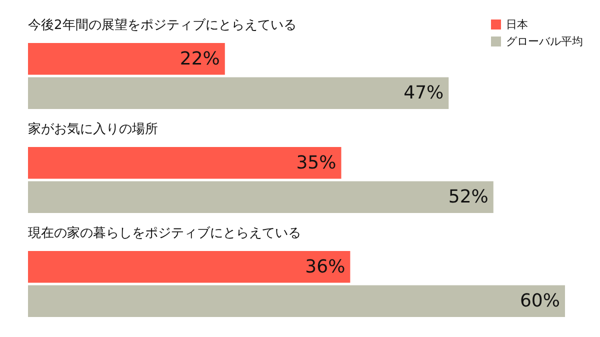 Image resolution: width=600 pixels, height=337 pixels. I want to click on y-tick-label: 現在の家の暮らしをポジティブにとらえている, so click(164, 233).